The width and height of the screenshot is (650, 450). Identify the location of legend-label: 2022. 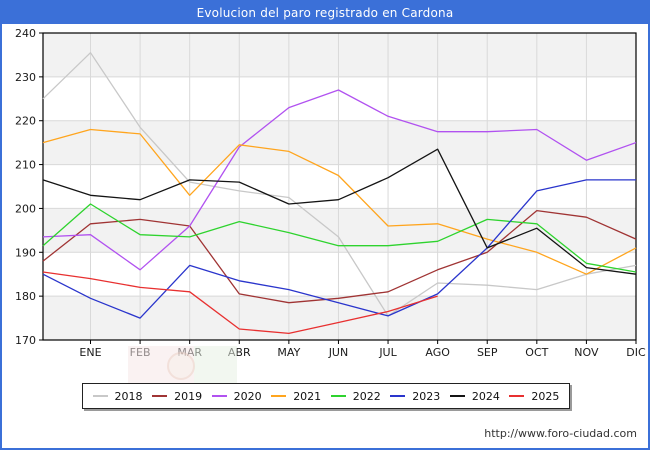
(366, 396).